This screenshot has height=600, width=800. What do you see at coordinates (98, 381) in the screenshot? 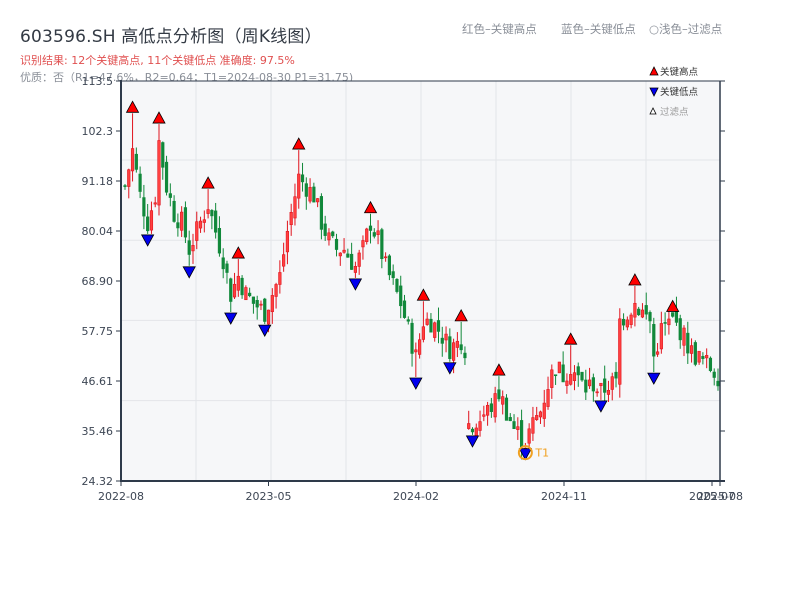
I see `y-tick-label: 46.61` at bounding box center [98, 381].